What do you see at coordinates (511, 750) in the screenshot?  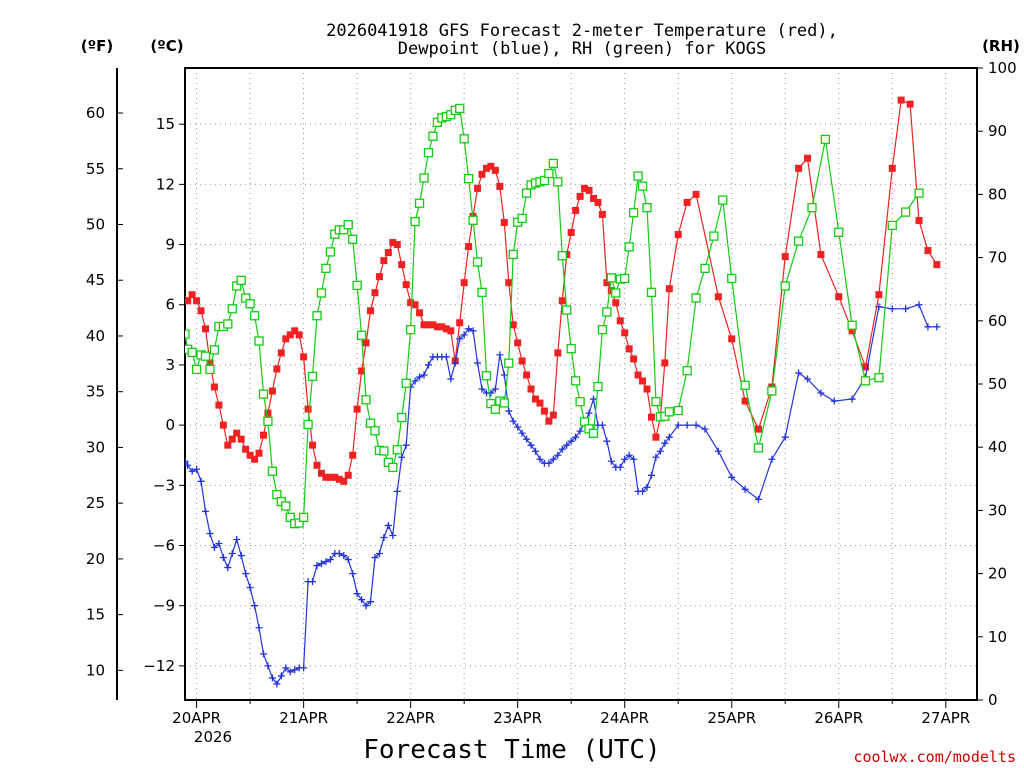 I see `x-axis-label: Forecast Time (UTC)` at bounding box center [511, 750].